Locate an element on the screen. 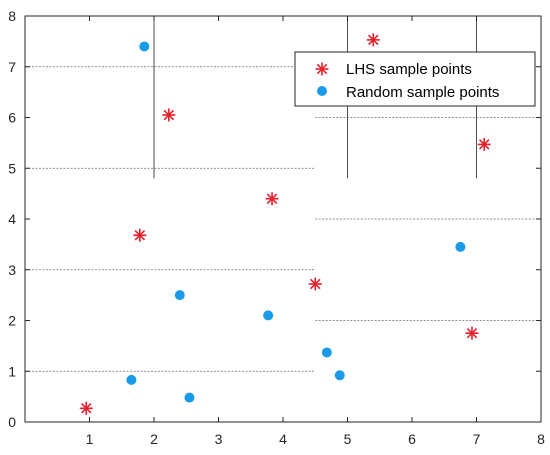 The image size is (550, 455). y-tick-label-0: 0 is located at coordinates (12, 422).